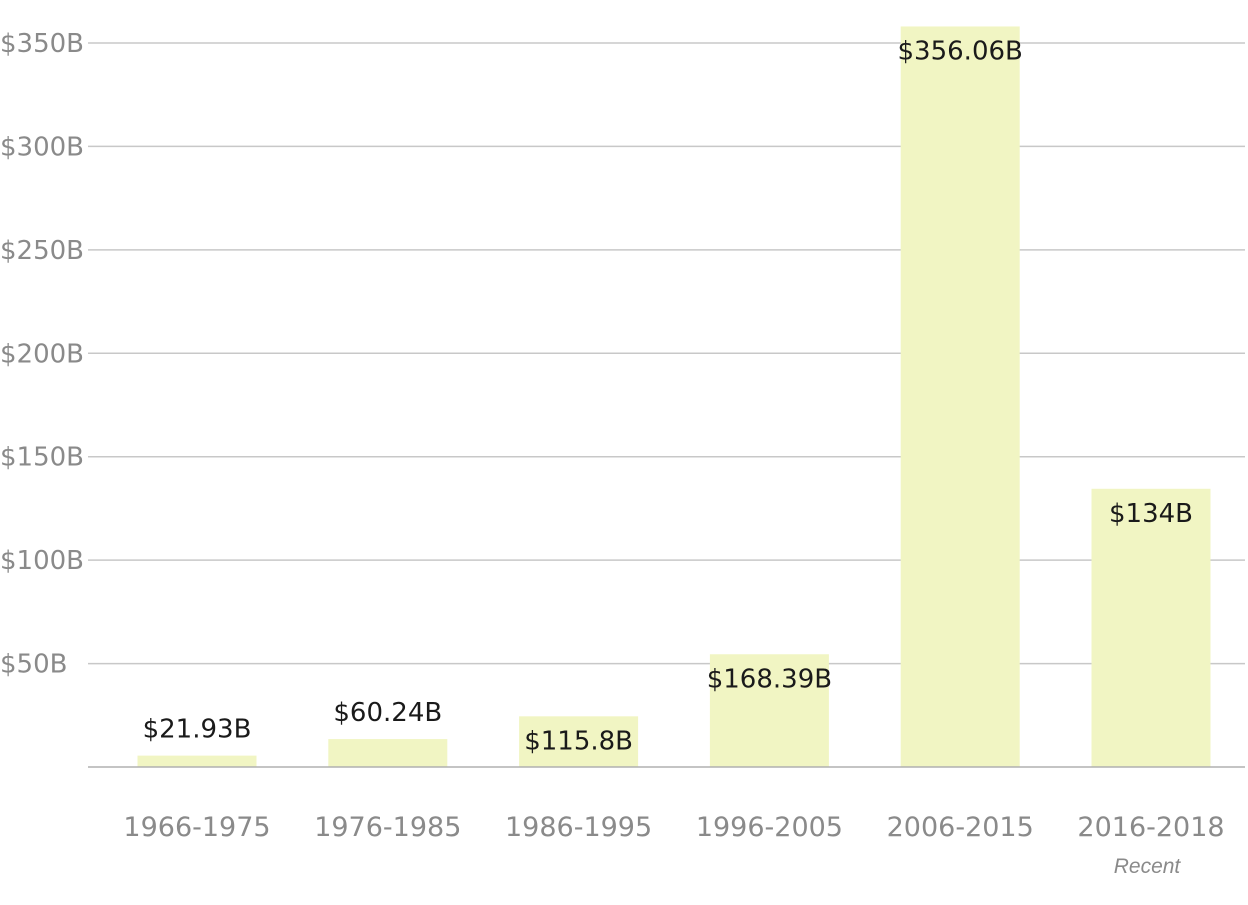 The width and height of the screenshot is (1248, 905). Describe the element at coordinates (42, 458) in the screenshot. I see `y-tick-label: $150B` at that location.